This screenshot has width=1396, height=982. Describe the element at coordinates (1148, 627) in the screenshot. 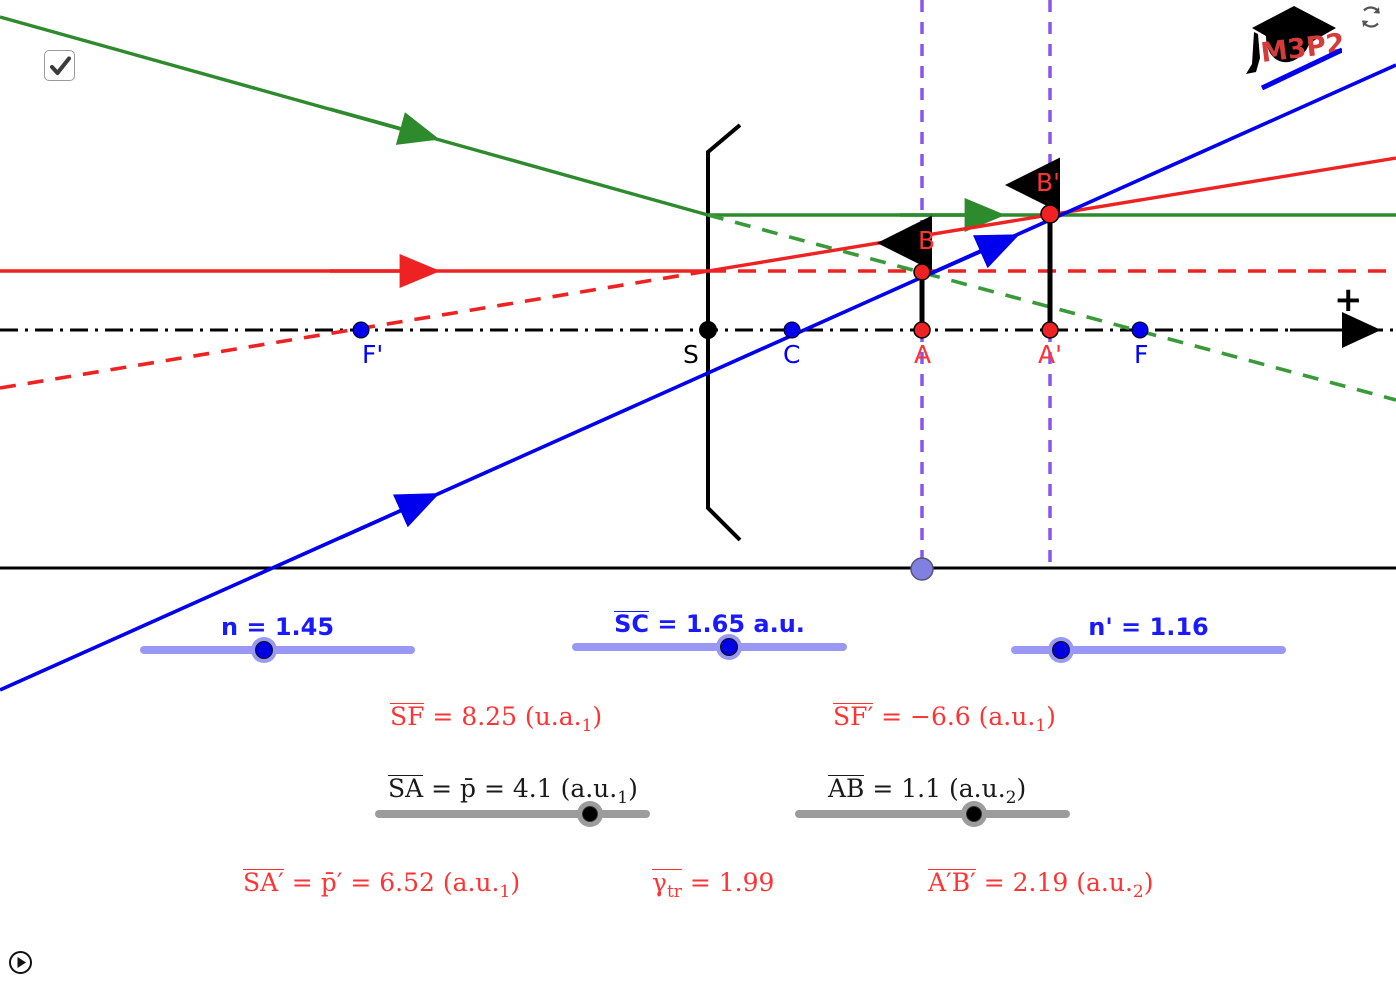

I see `slider-n-prime-label: n' = 1.16` at that location.